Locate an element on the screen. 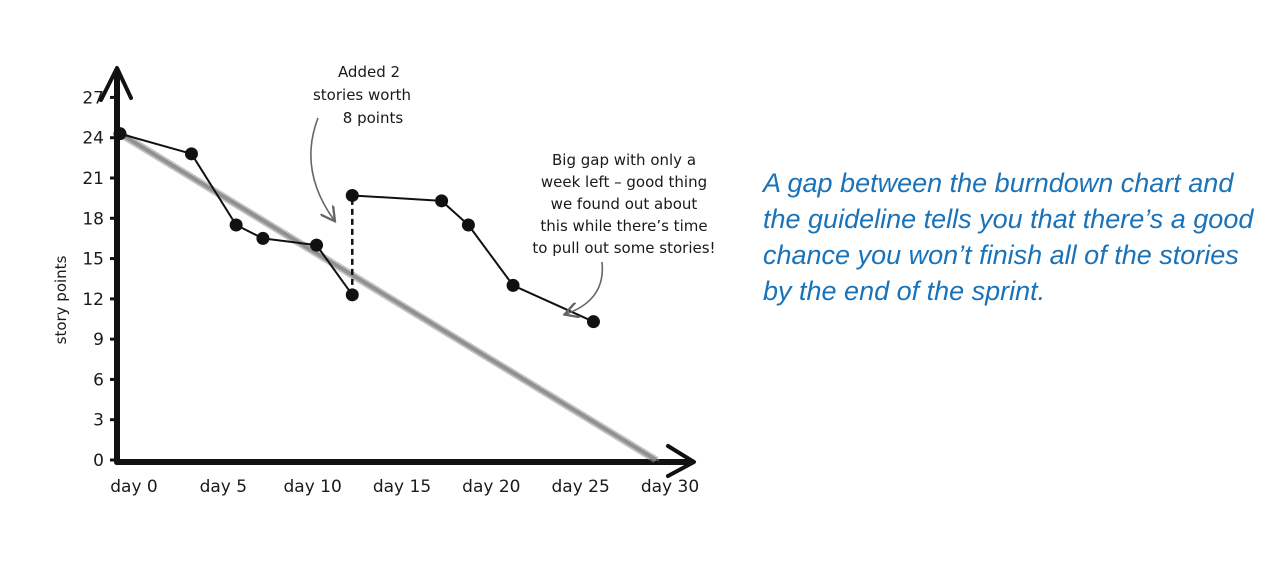  x-tick-label: day 5 is located at coordinates (224, 487).